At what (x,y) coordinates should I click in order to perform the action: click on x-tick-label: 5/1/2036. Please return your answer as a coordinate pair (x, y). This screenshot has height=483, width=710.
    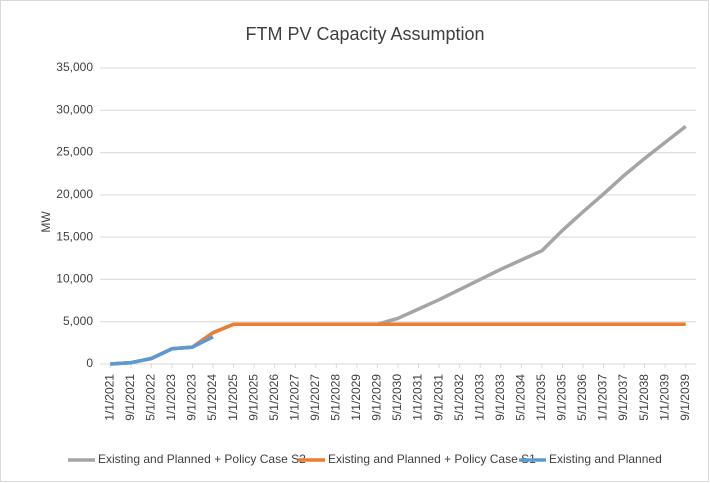
    Looking at the image, I should click on (582, 397).